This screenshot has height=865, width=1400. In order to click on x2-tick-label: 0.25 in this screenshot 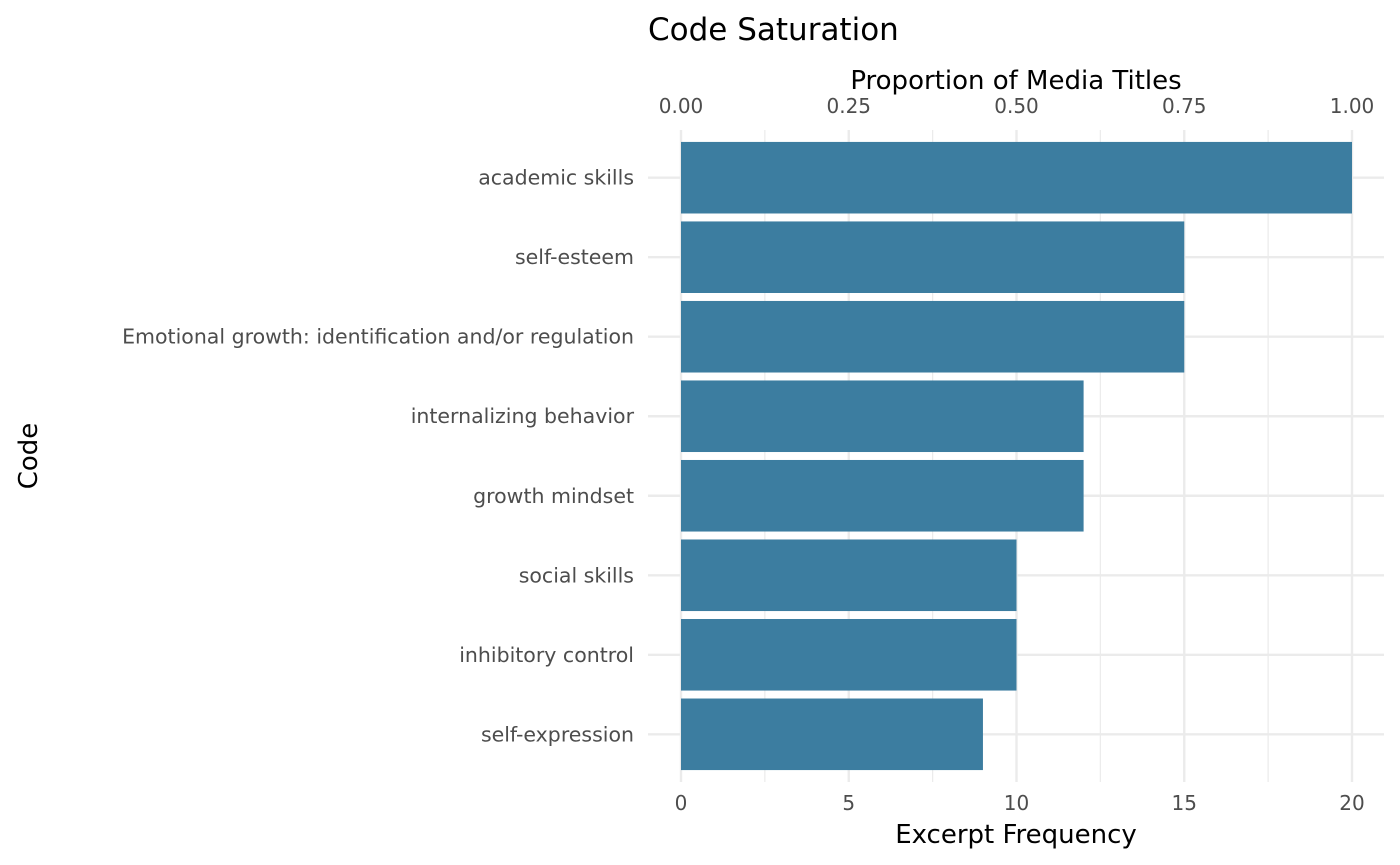, I will do `click(848, 106)`.